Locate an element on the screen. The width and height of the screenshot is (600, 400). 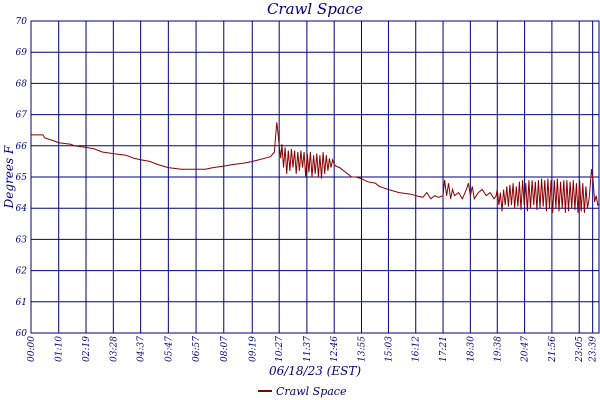
x-tick-label: 11:37 is located at coordinates (308, 349).